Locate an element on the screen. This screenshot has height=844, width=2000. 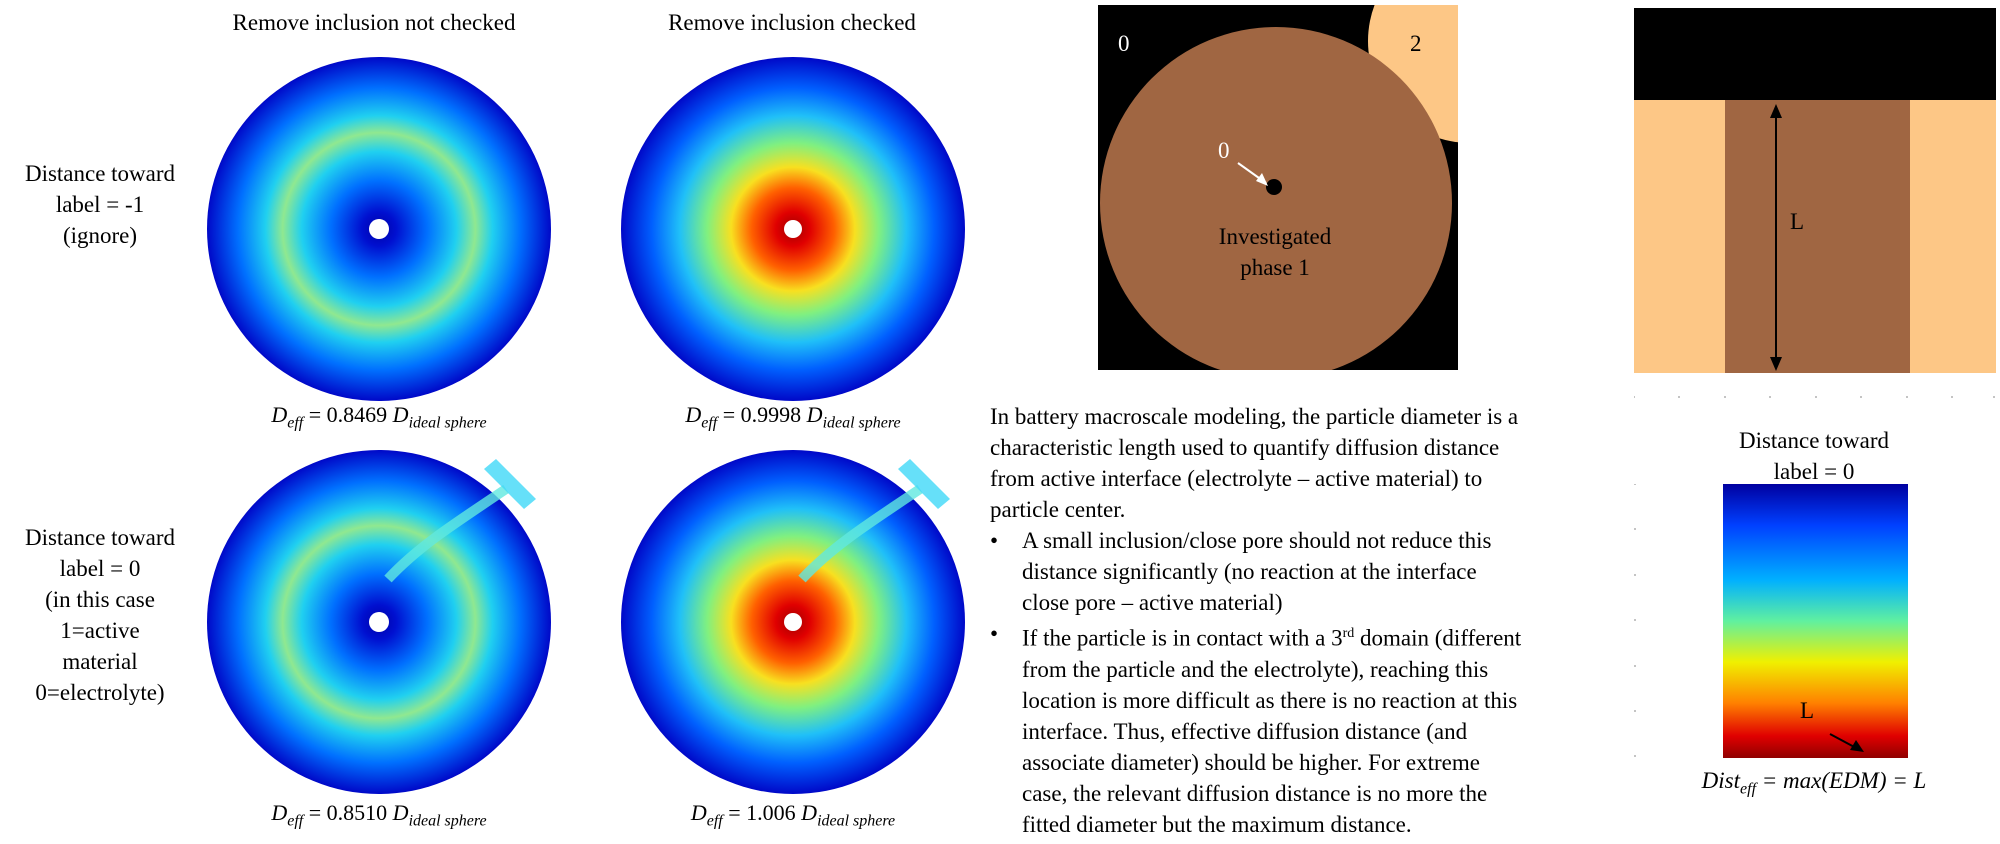
column-title-checked: Remove inclusion checked is located at coordinates (792, 22).